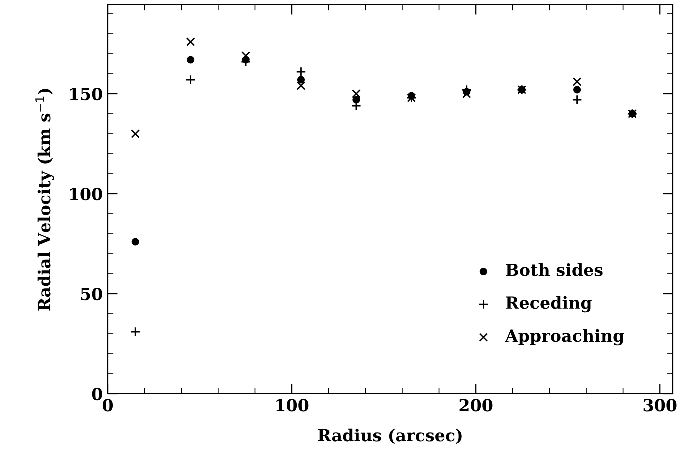 The width and height of the screenshot is (690, 460). Describe the element at coordinates (86, 194) in the screenshot. I see `y-tick-label: 100` at that location.